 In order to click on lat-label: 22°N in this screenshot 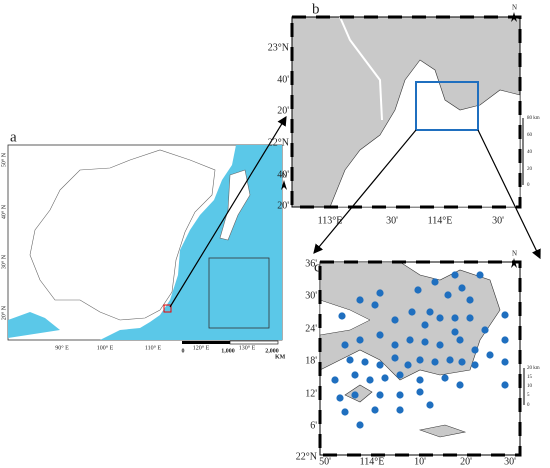, I will do `click(278, 142)`.